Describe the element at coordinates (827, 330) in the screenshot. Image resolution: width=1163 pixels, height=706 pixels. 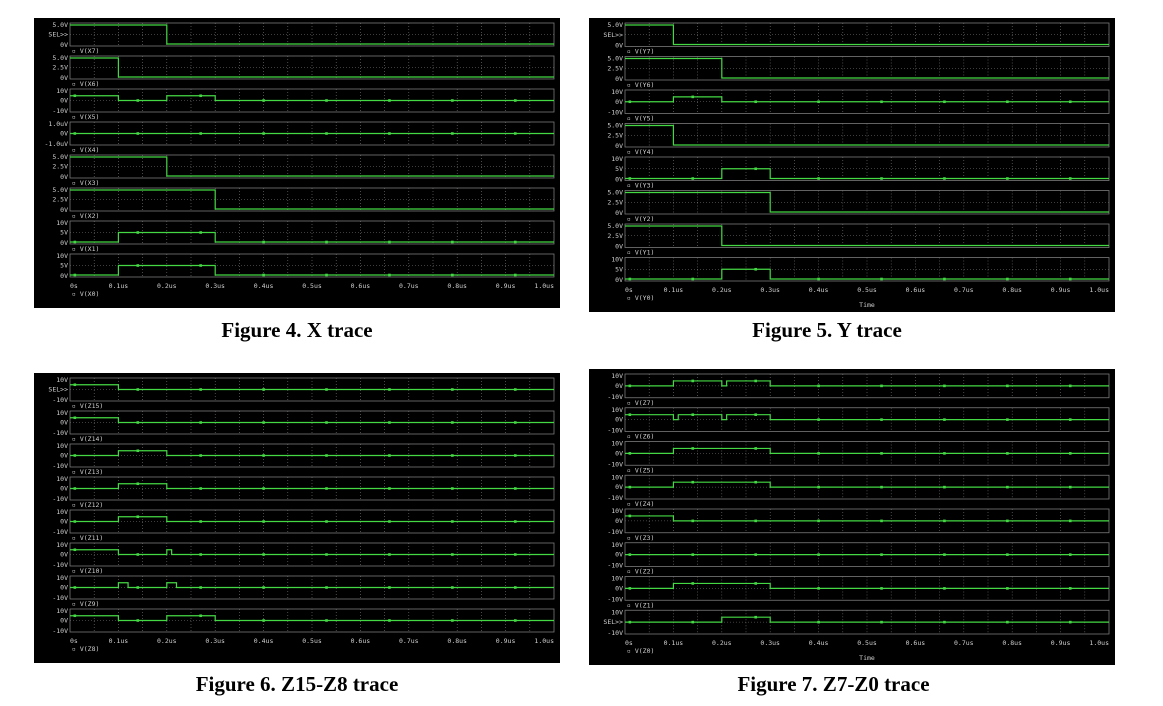
I see `figure-5-caption: Figure 5. Y trace` at that location.